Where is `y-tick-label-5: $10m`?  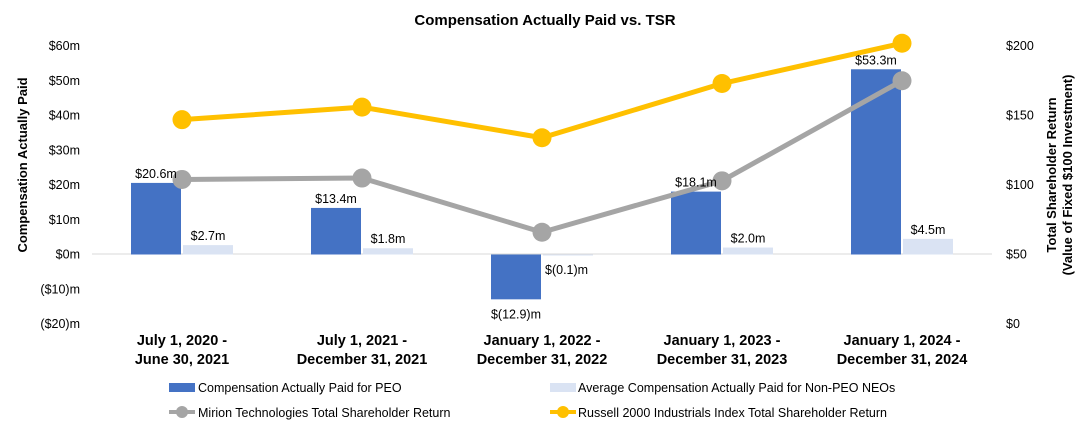 y-tick-label-5: $10m is located at coordinates (64, 220).